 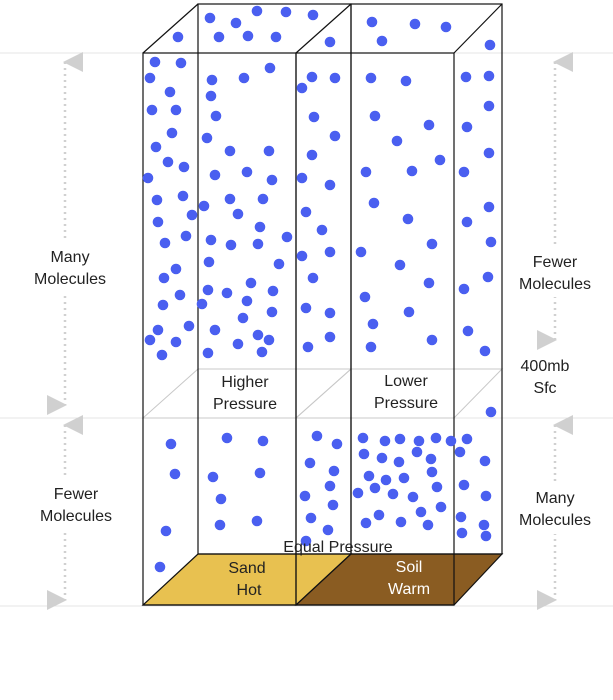 What do you see at coordinates (555, 520) in the screenshot?
I see `label-right-bottom-line2: Molecules` at bounding box center [555, 520].